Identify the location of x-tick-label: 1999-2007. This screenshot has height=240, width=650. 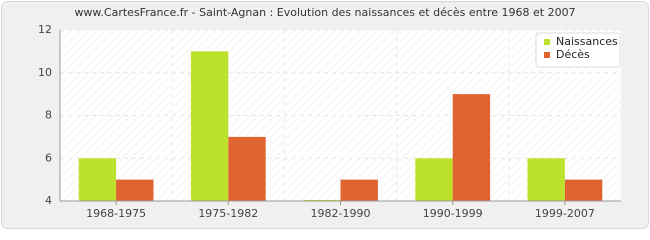
(565, 213).